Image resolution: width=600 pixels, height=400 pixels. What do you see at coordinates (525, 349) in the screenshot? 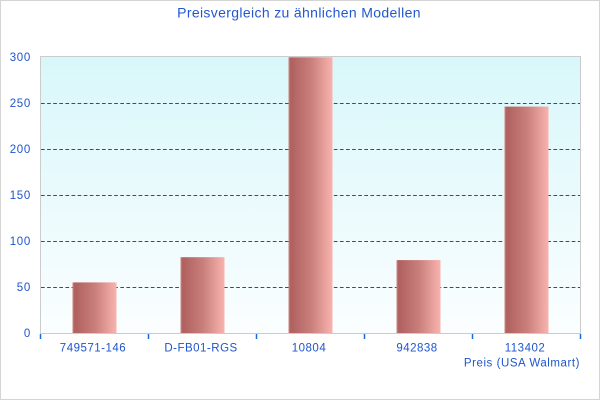
I see `svg-text: 113402` at bounding box center [525, 349].